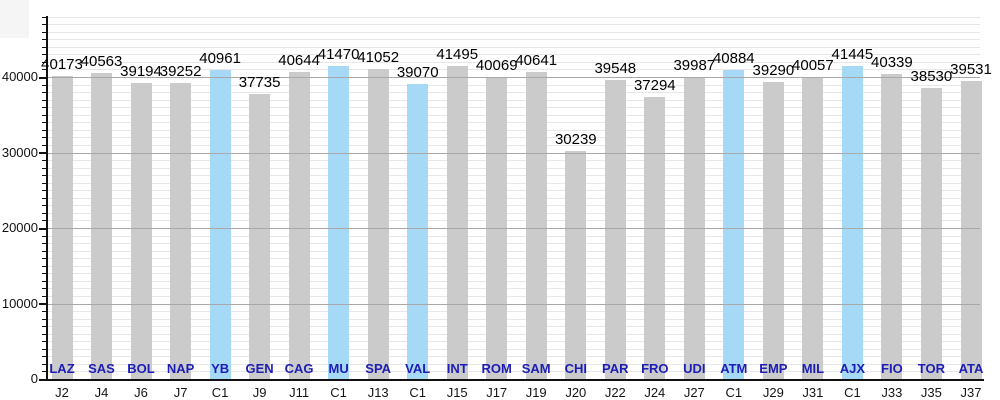 This screenshot has width=1000, height=400. I want to click on match-label: J37, so click(971, 392).